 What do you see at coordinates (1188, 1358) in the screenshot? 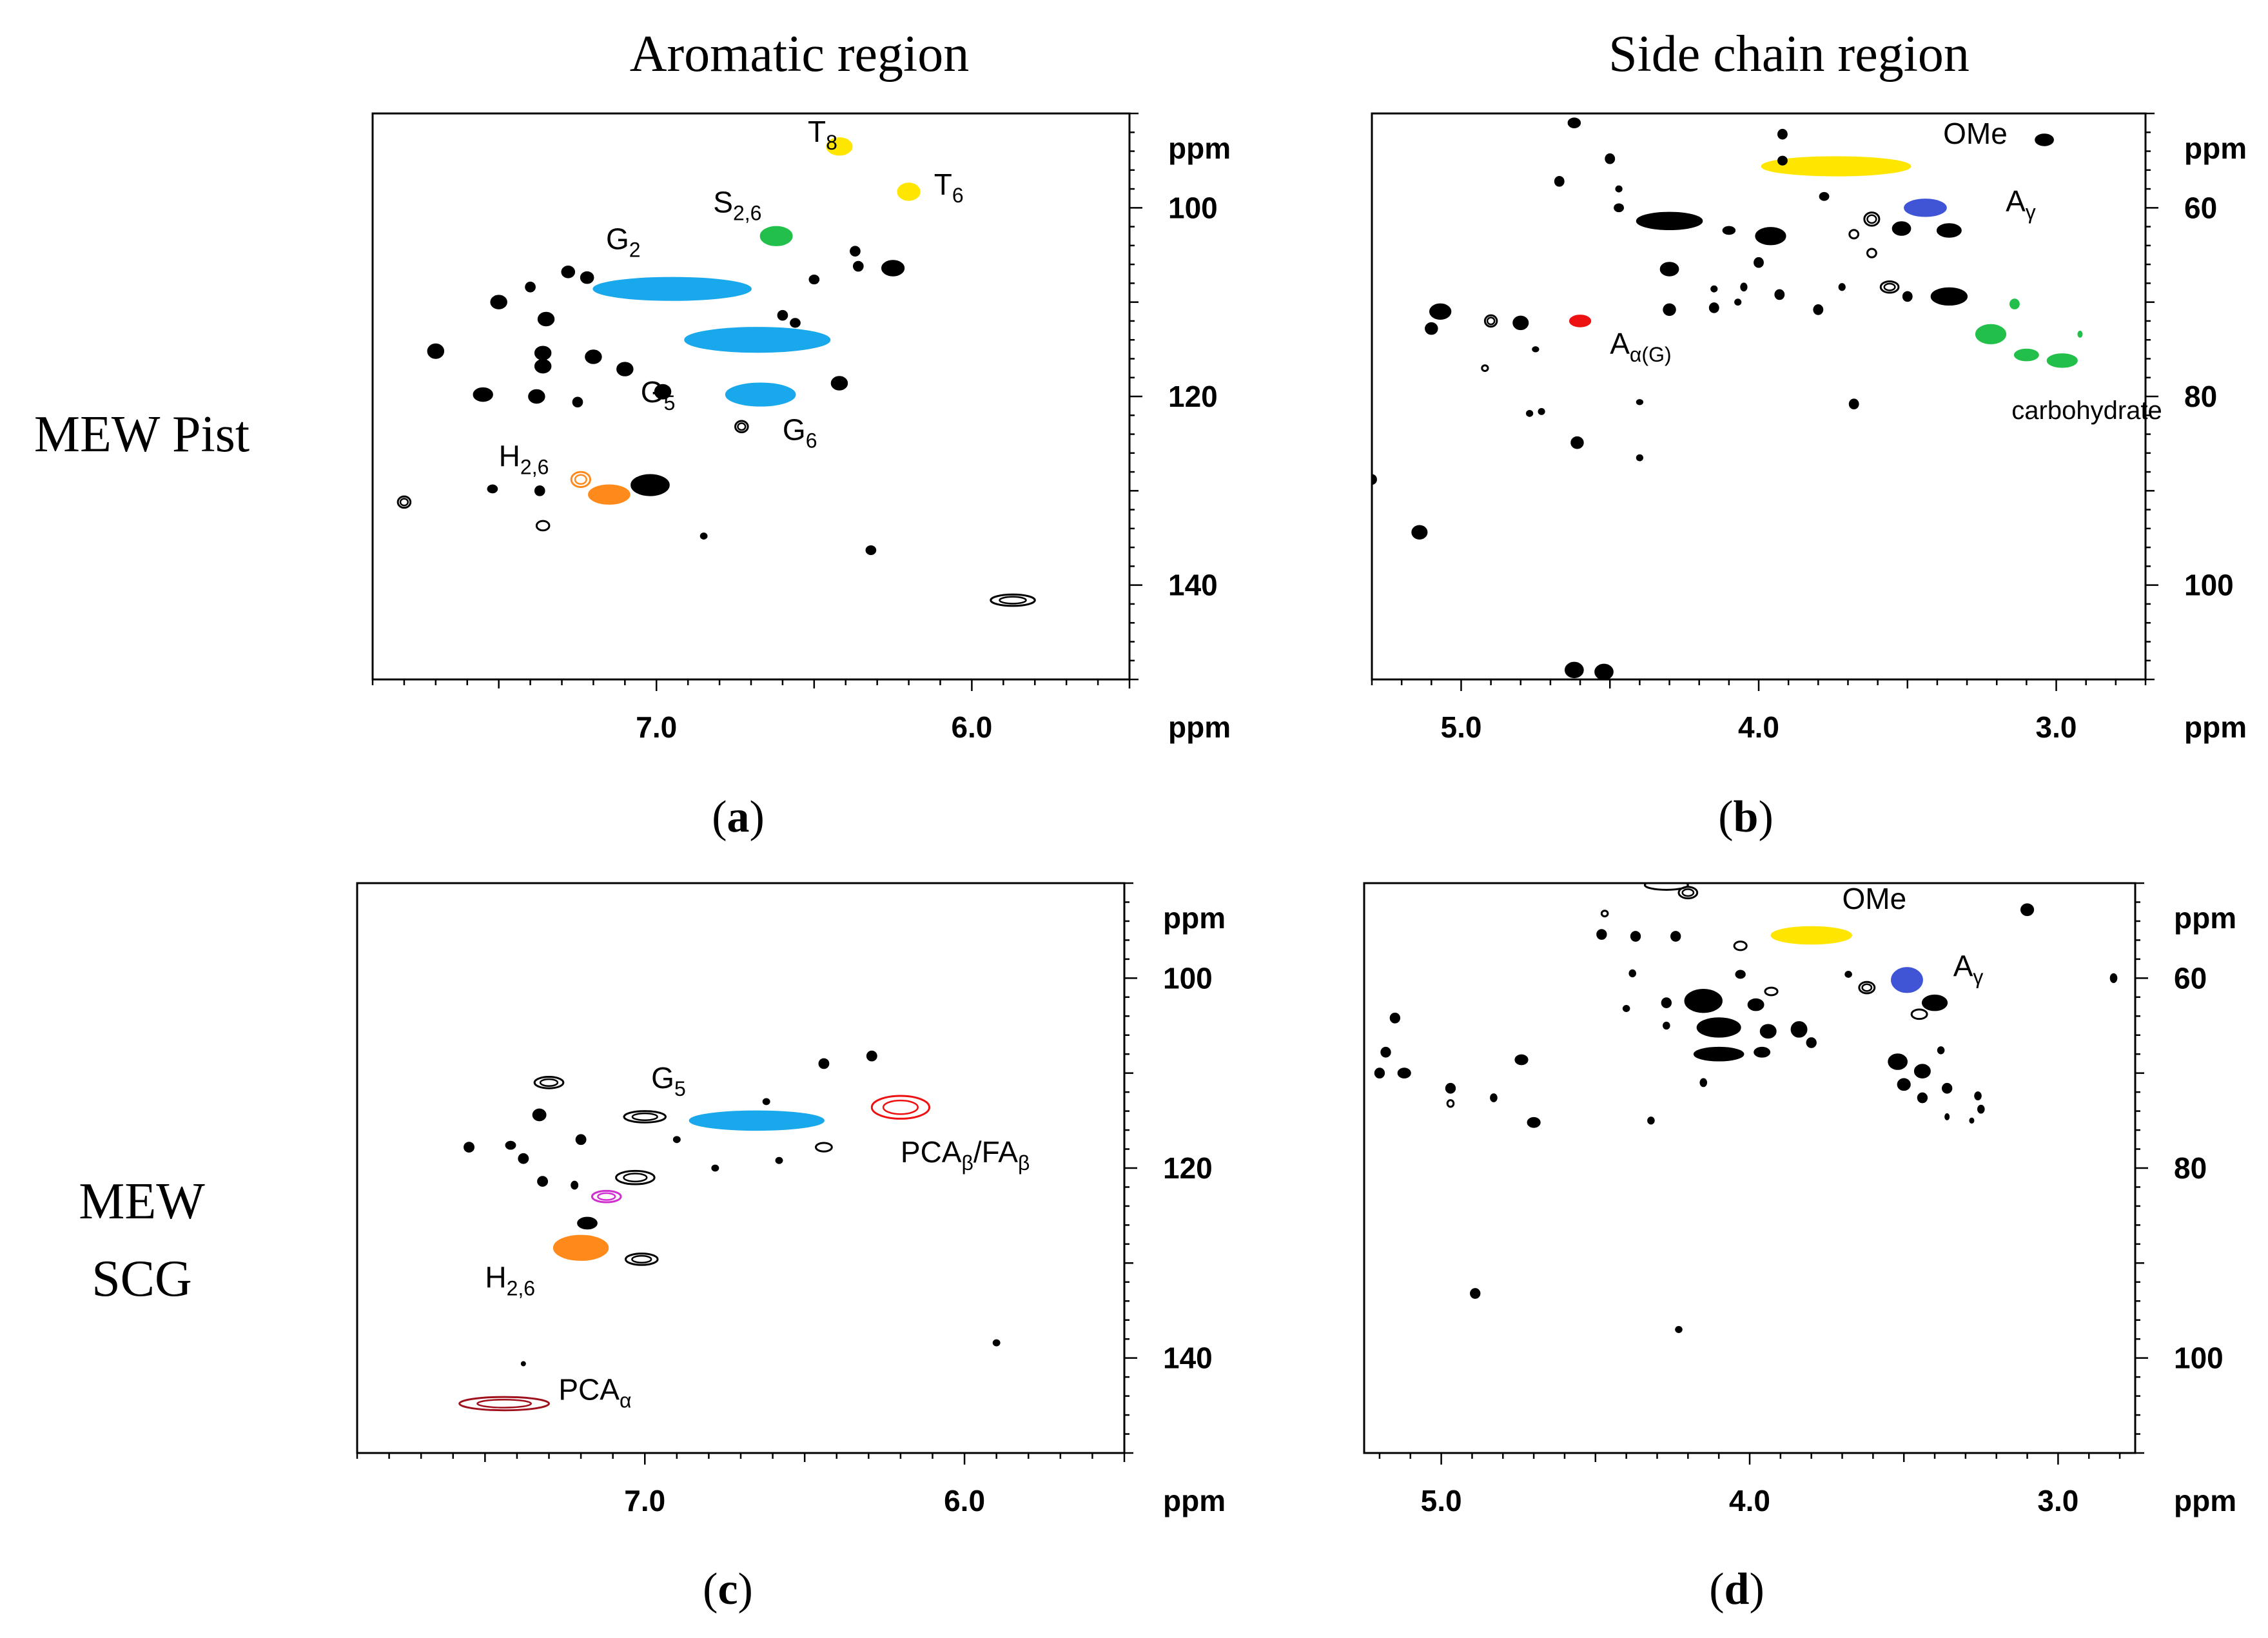
I see `y-tick-label-c: 140` at bounding box center [1188, 1358].